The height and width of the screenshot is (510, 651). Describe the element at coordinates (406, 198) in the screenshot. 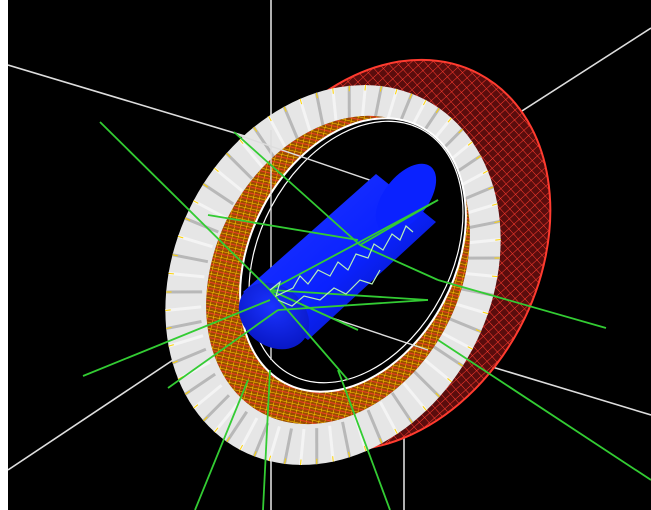

I see `cylinder-far-cap` at that location.